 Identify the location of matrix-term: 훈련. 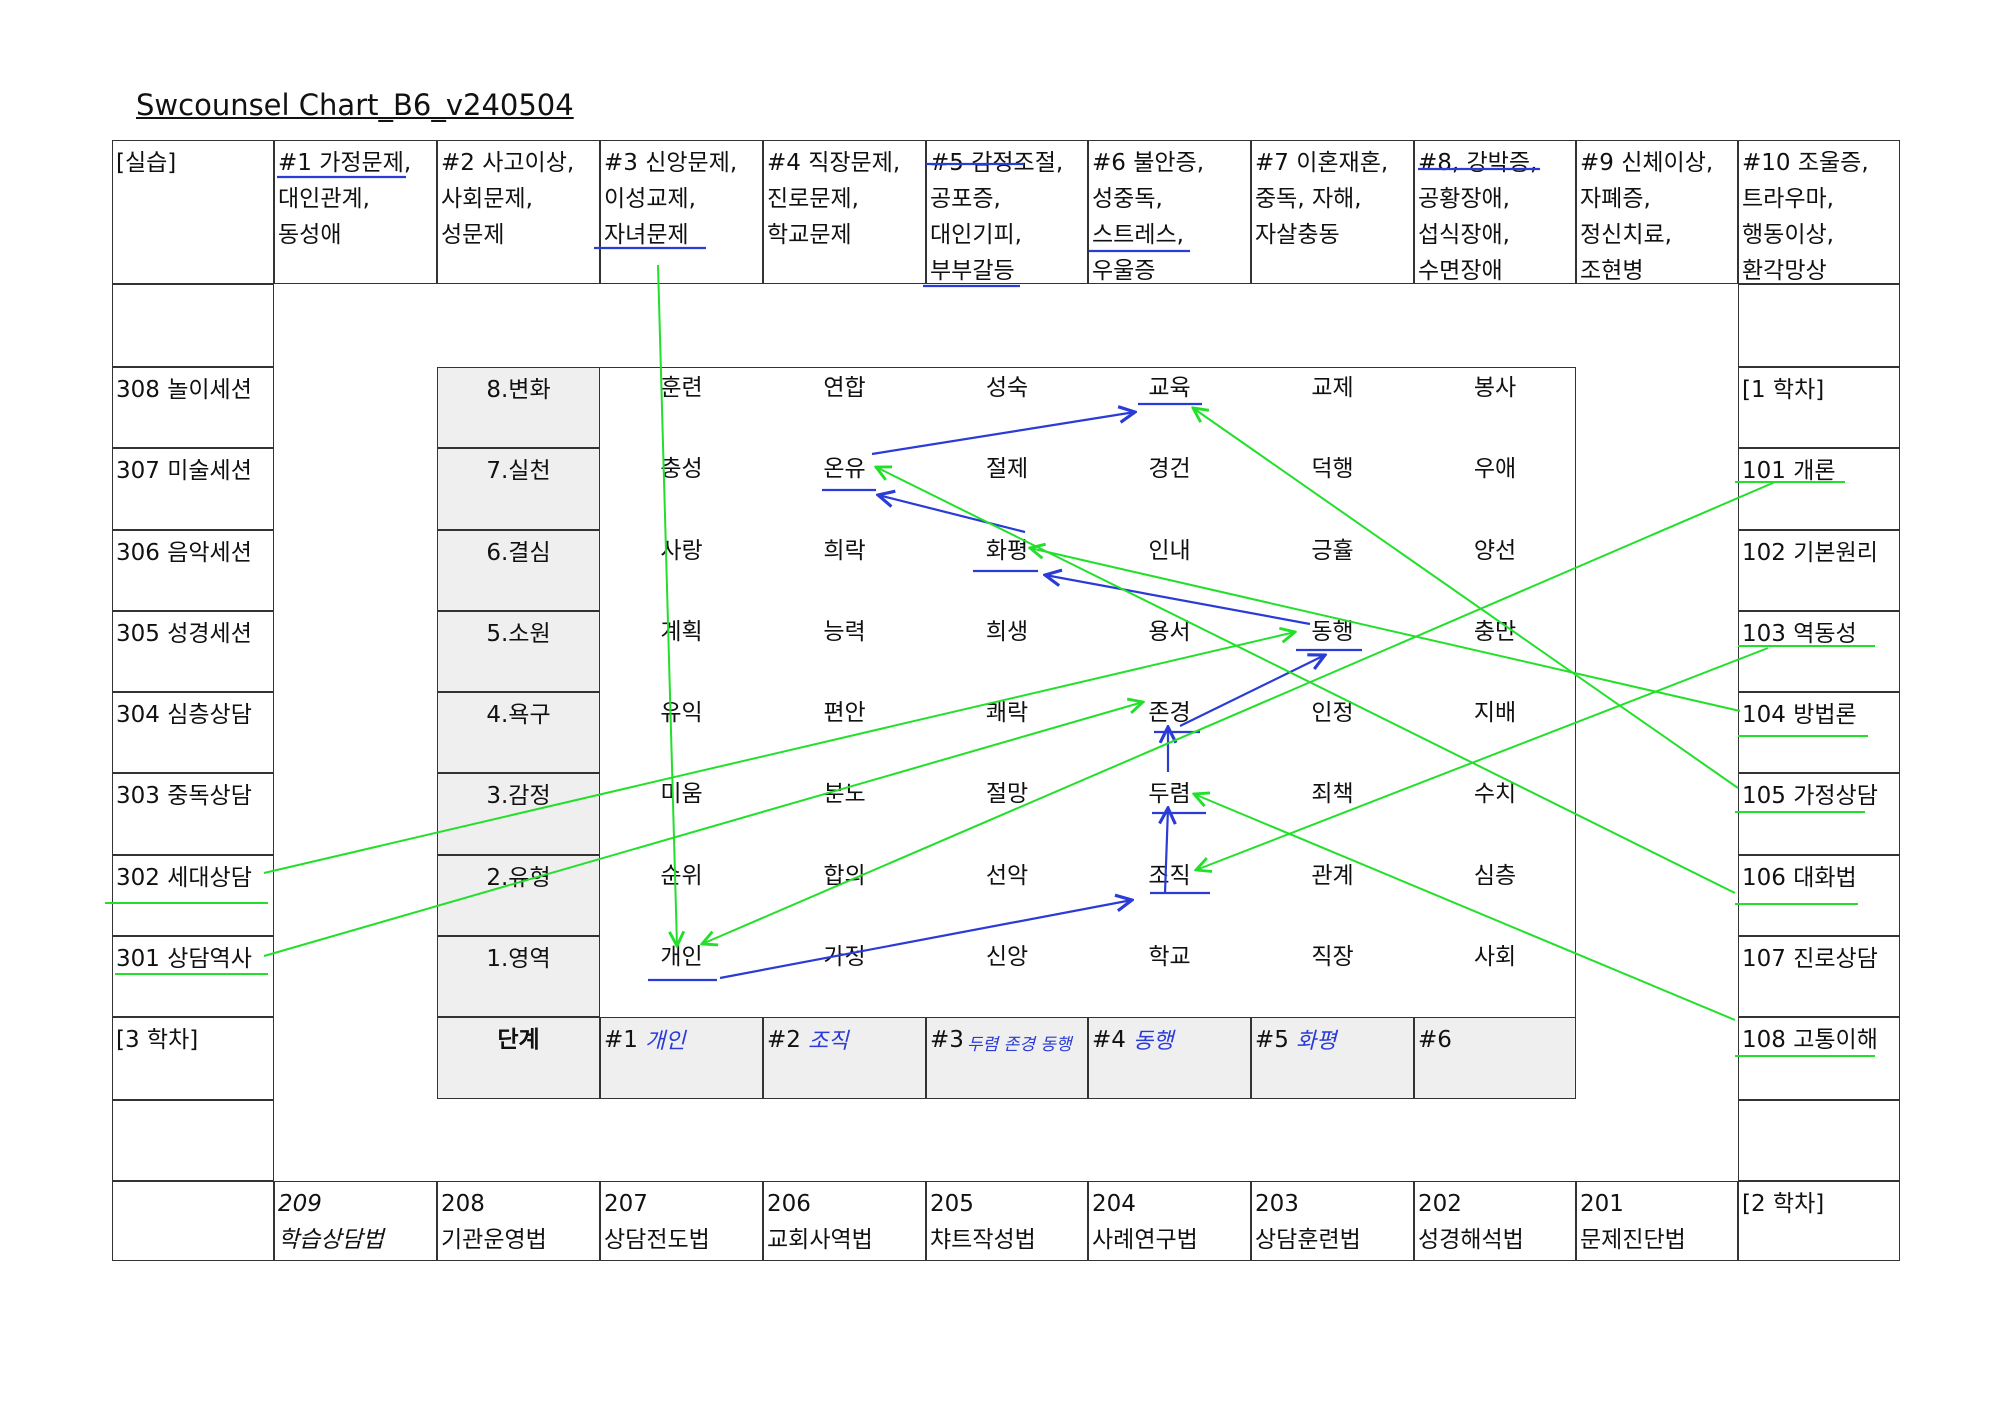
(681, 388).